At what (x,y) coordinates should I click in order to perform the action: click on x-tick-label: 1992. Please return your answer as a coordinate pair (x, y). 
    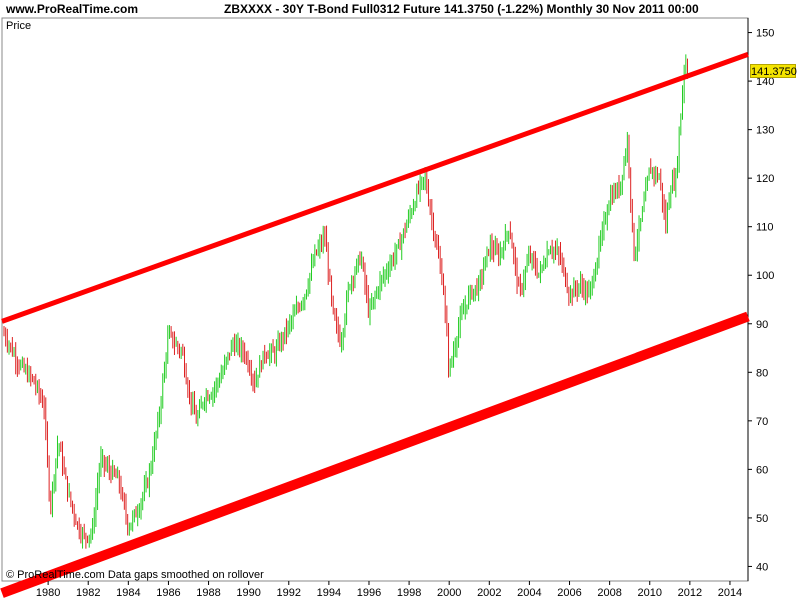
    Looking at the image, I should click on (289, 593).